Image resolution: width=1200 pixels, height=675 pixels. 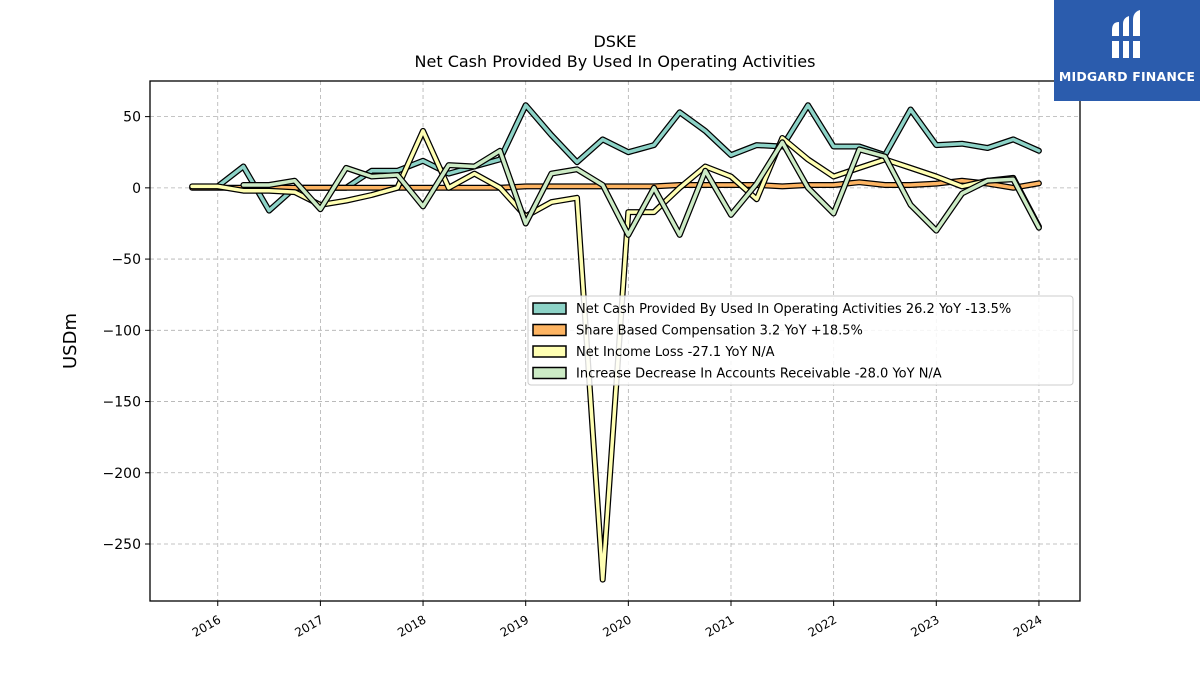 What do you see at coordinates (70, 341) in the screenshot?
I see `y-axis-label: USDm` at bounding box center [70, 341].